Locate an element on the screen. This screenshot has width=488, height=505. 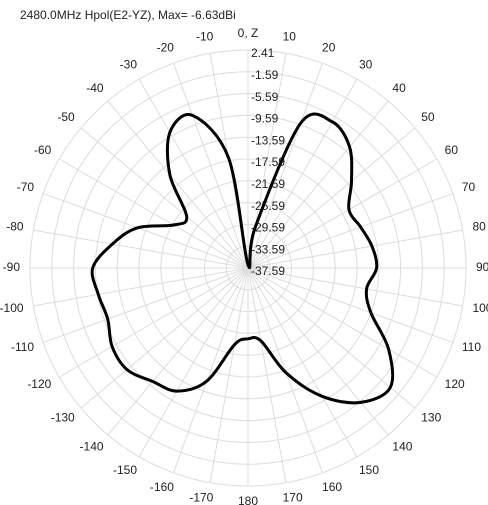
angle-label: -130 is located at coordinates (63, 418).